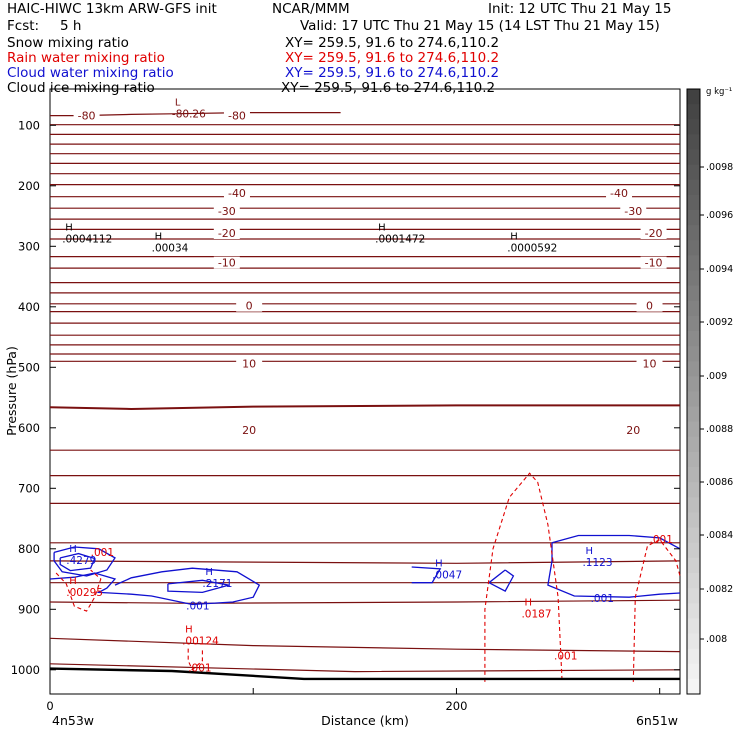 Image resolution: width=740 pixels, height=740 pixels. What do you see at coordinates (719, 429) in the screenshot?
I see `colorbar-label: .0088` at bounding box center [719, 429].